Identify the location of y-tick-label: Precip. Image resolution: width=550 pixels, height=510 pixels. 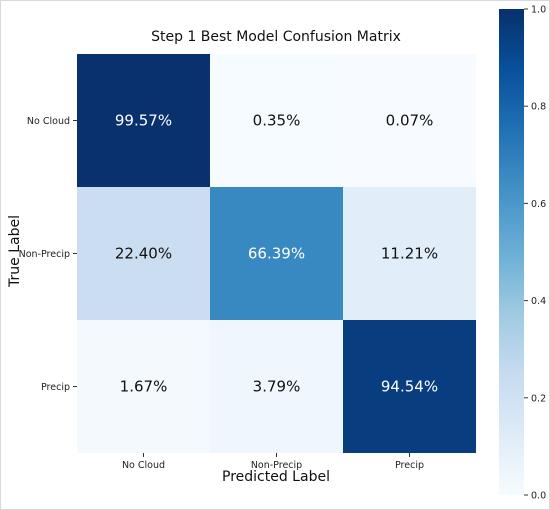
(55, 387).